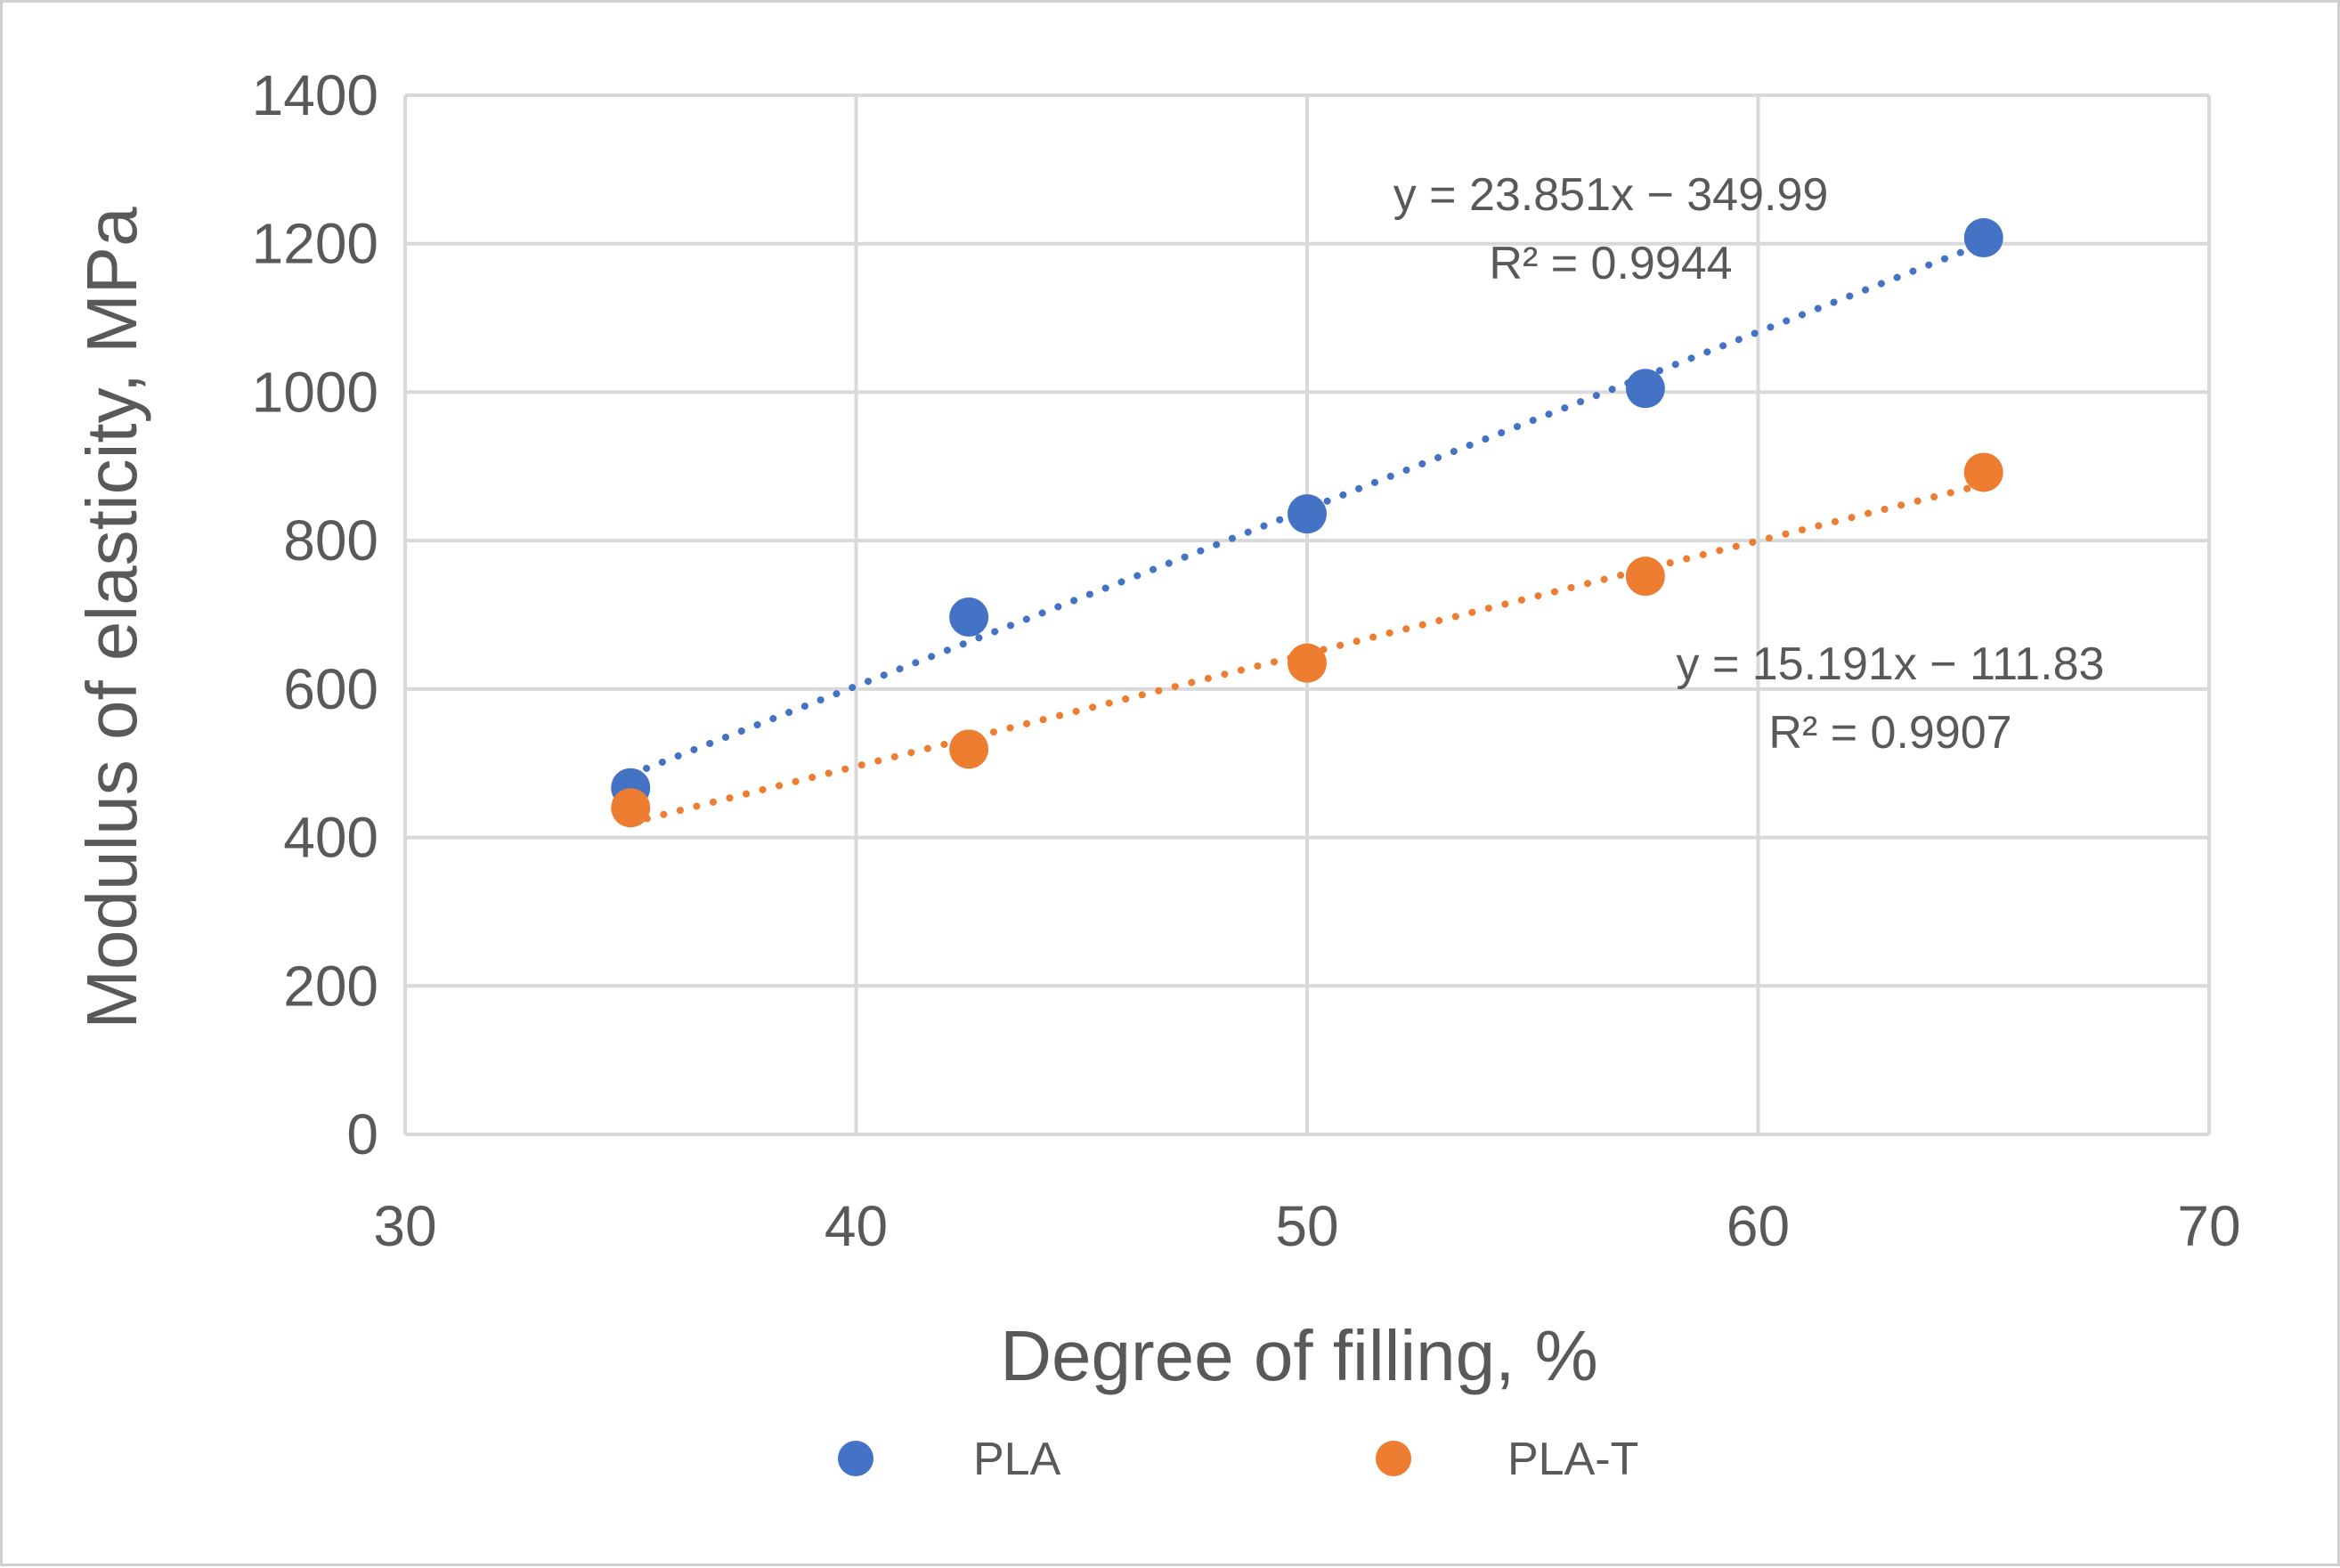 The image size is (2340, 1568). What do you see at coordinates (1393, 1458) in the screenshot?
I see `legend-marker-pla-t` at bounding box center [1393, 1458].